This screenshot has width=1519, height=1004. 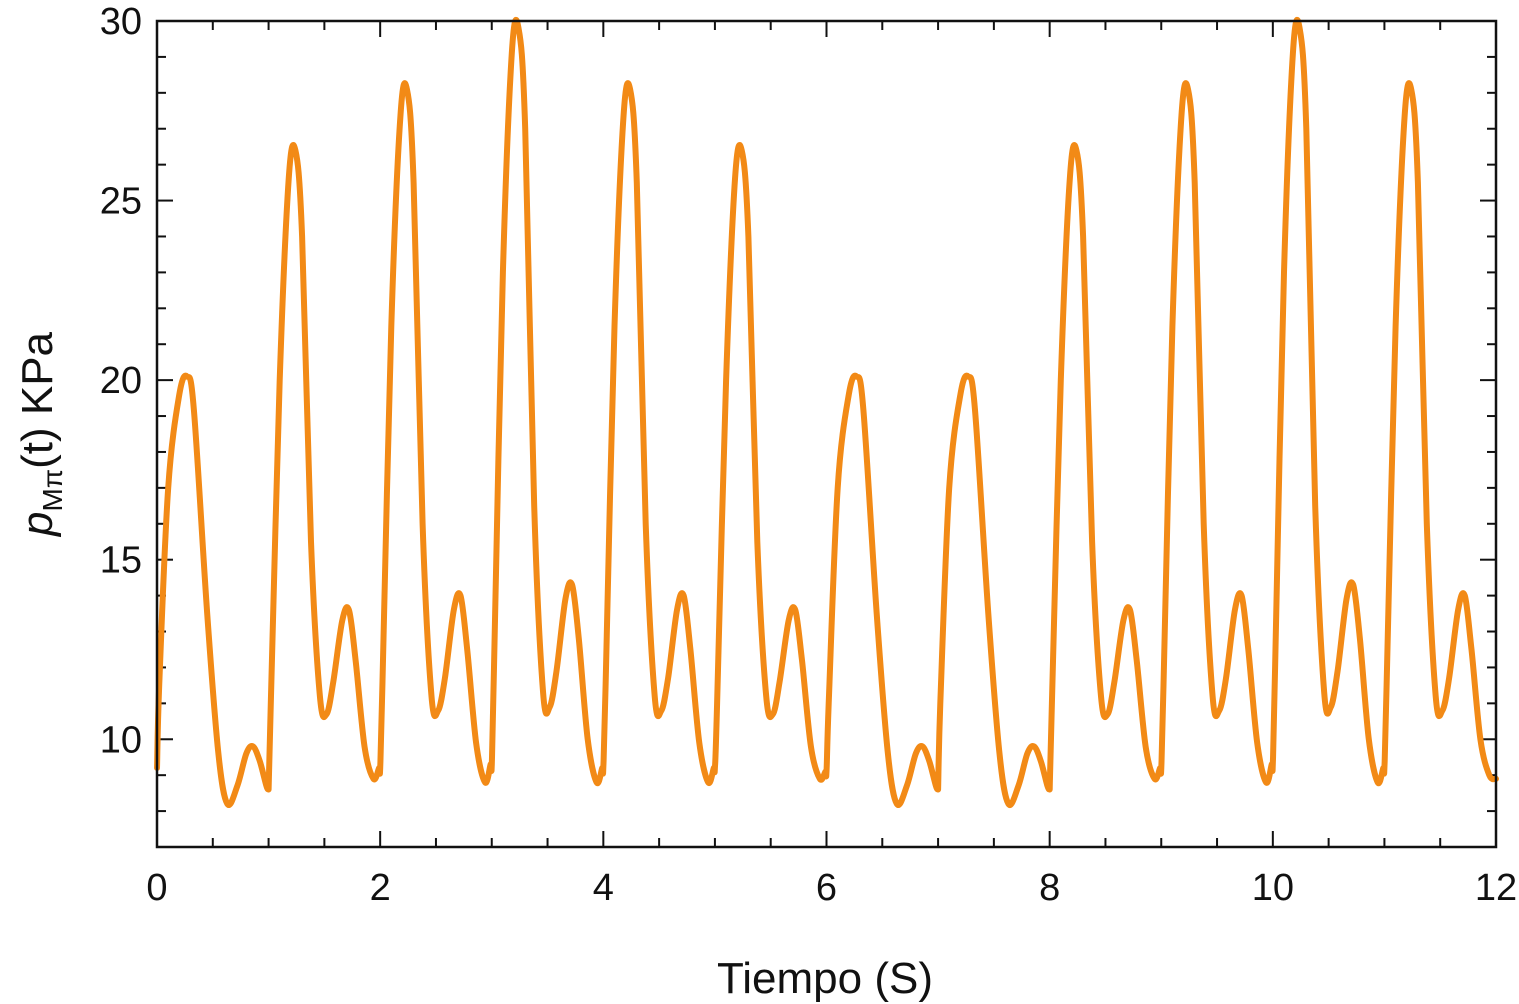 I want to click on y-tick-labels: 10 15 20 25 30, so click(x=121, y=381).